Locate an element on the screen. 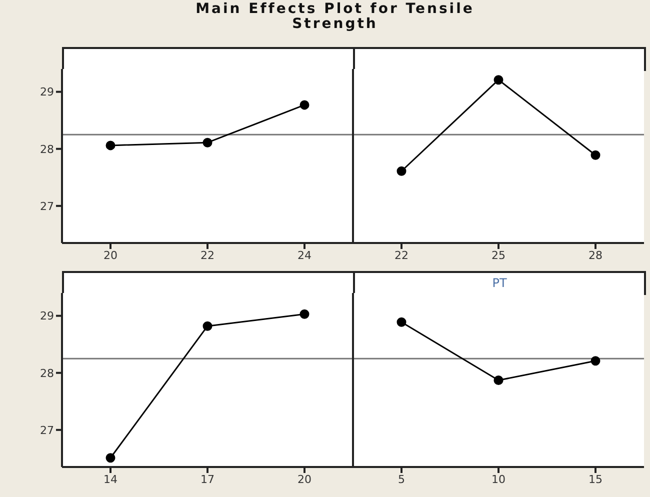 The image size is (650, 497). x-tick-label: 10 is located at coordinates (499, 479).